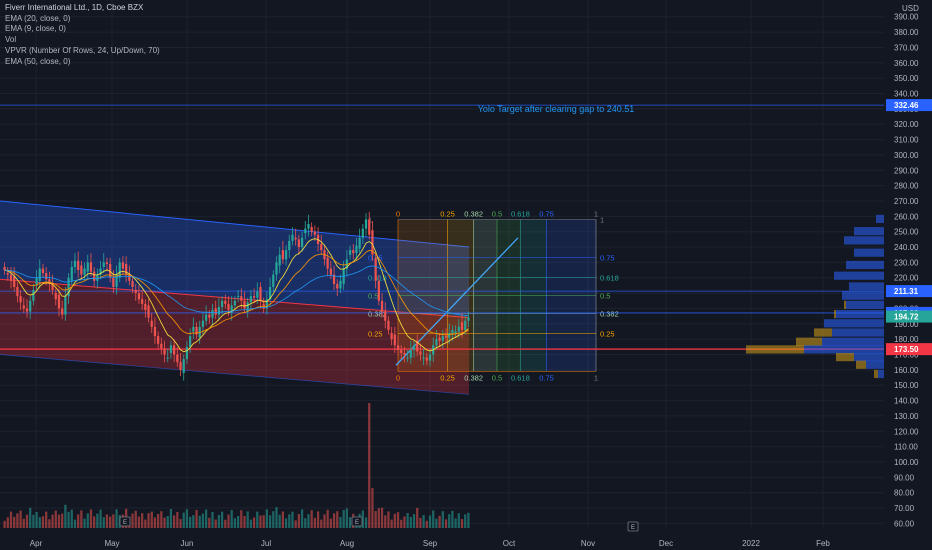 This screenshot has width=932, height=550. Describe the element at coordinates (375, 333) in the screenshot. I see `fib-label-left: 0.25` at that location.